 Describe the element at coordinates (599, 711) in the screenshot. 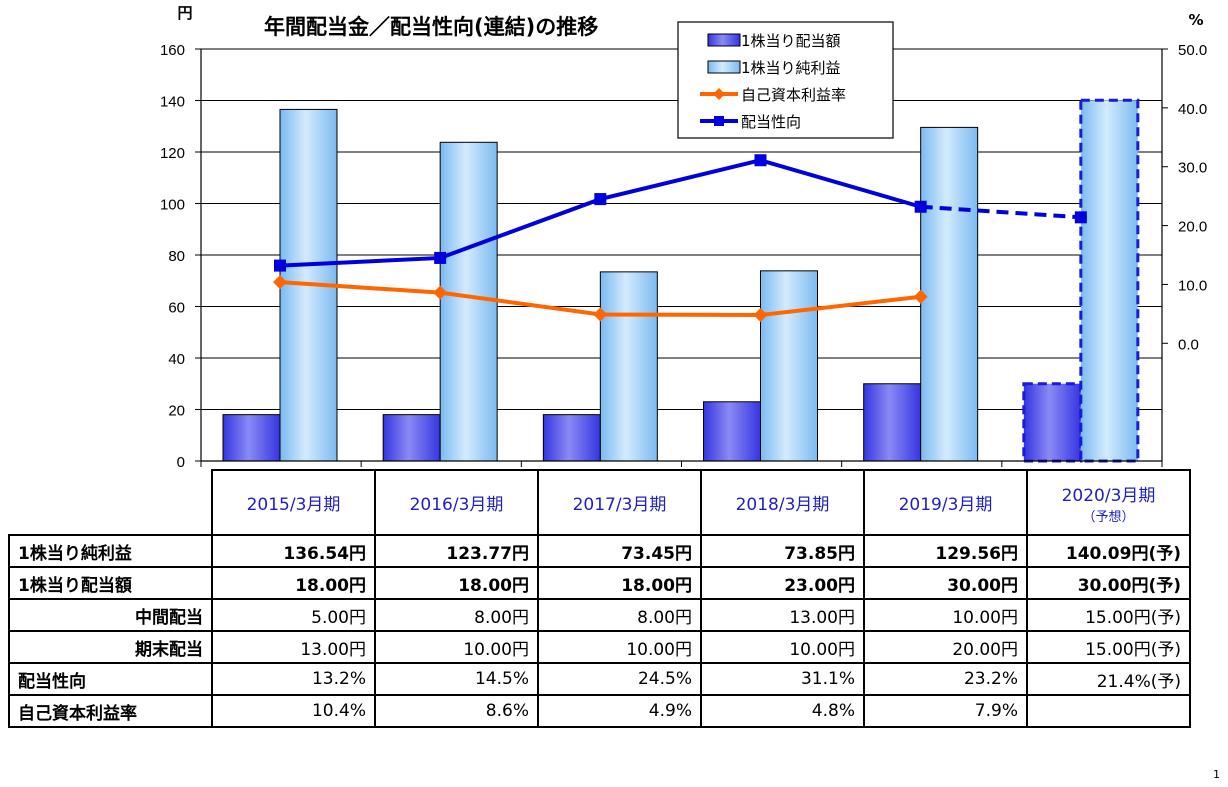

I see `table-row: 自己資本利益率 10.4% 8.6% 4.9% 4.8% 7.9%` at that location.